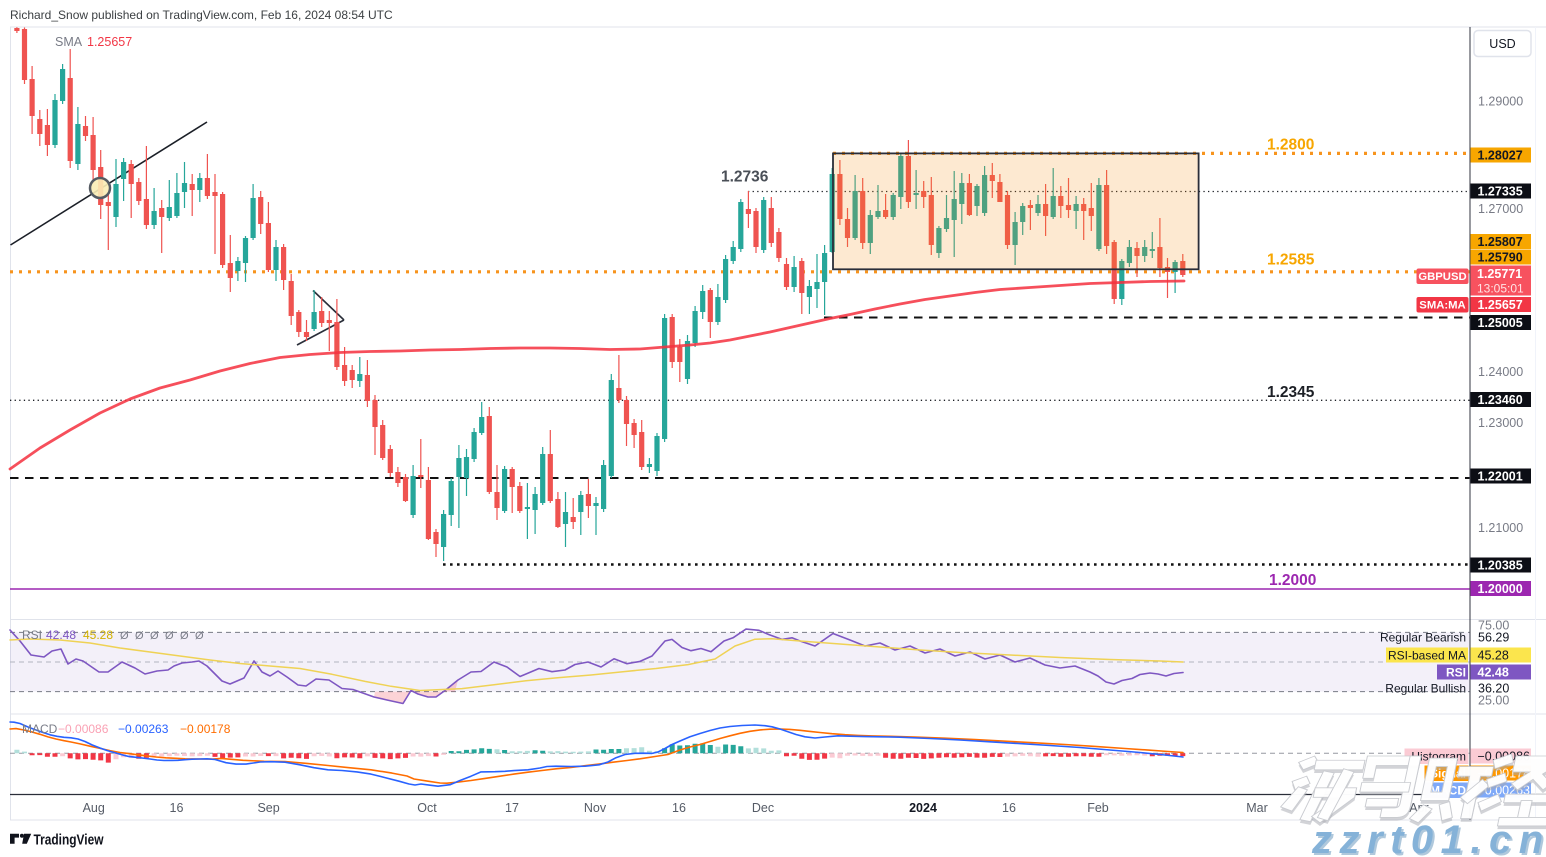 This screenshot has height=857, width=1546. I want to click on svg-text: 1.25771, so click(1499, 274).